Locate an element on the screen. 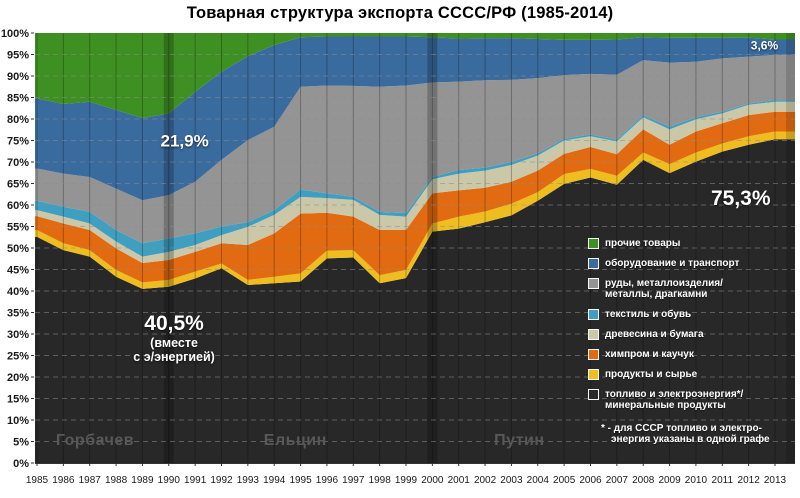 This screenshot has width=800, height=498. legend-label: химпром и каучук is located at coordinates (649, 354).